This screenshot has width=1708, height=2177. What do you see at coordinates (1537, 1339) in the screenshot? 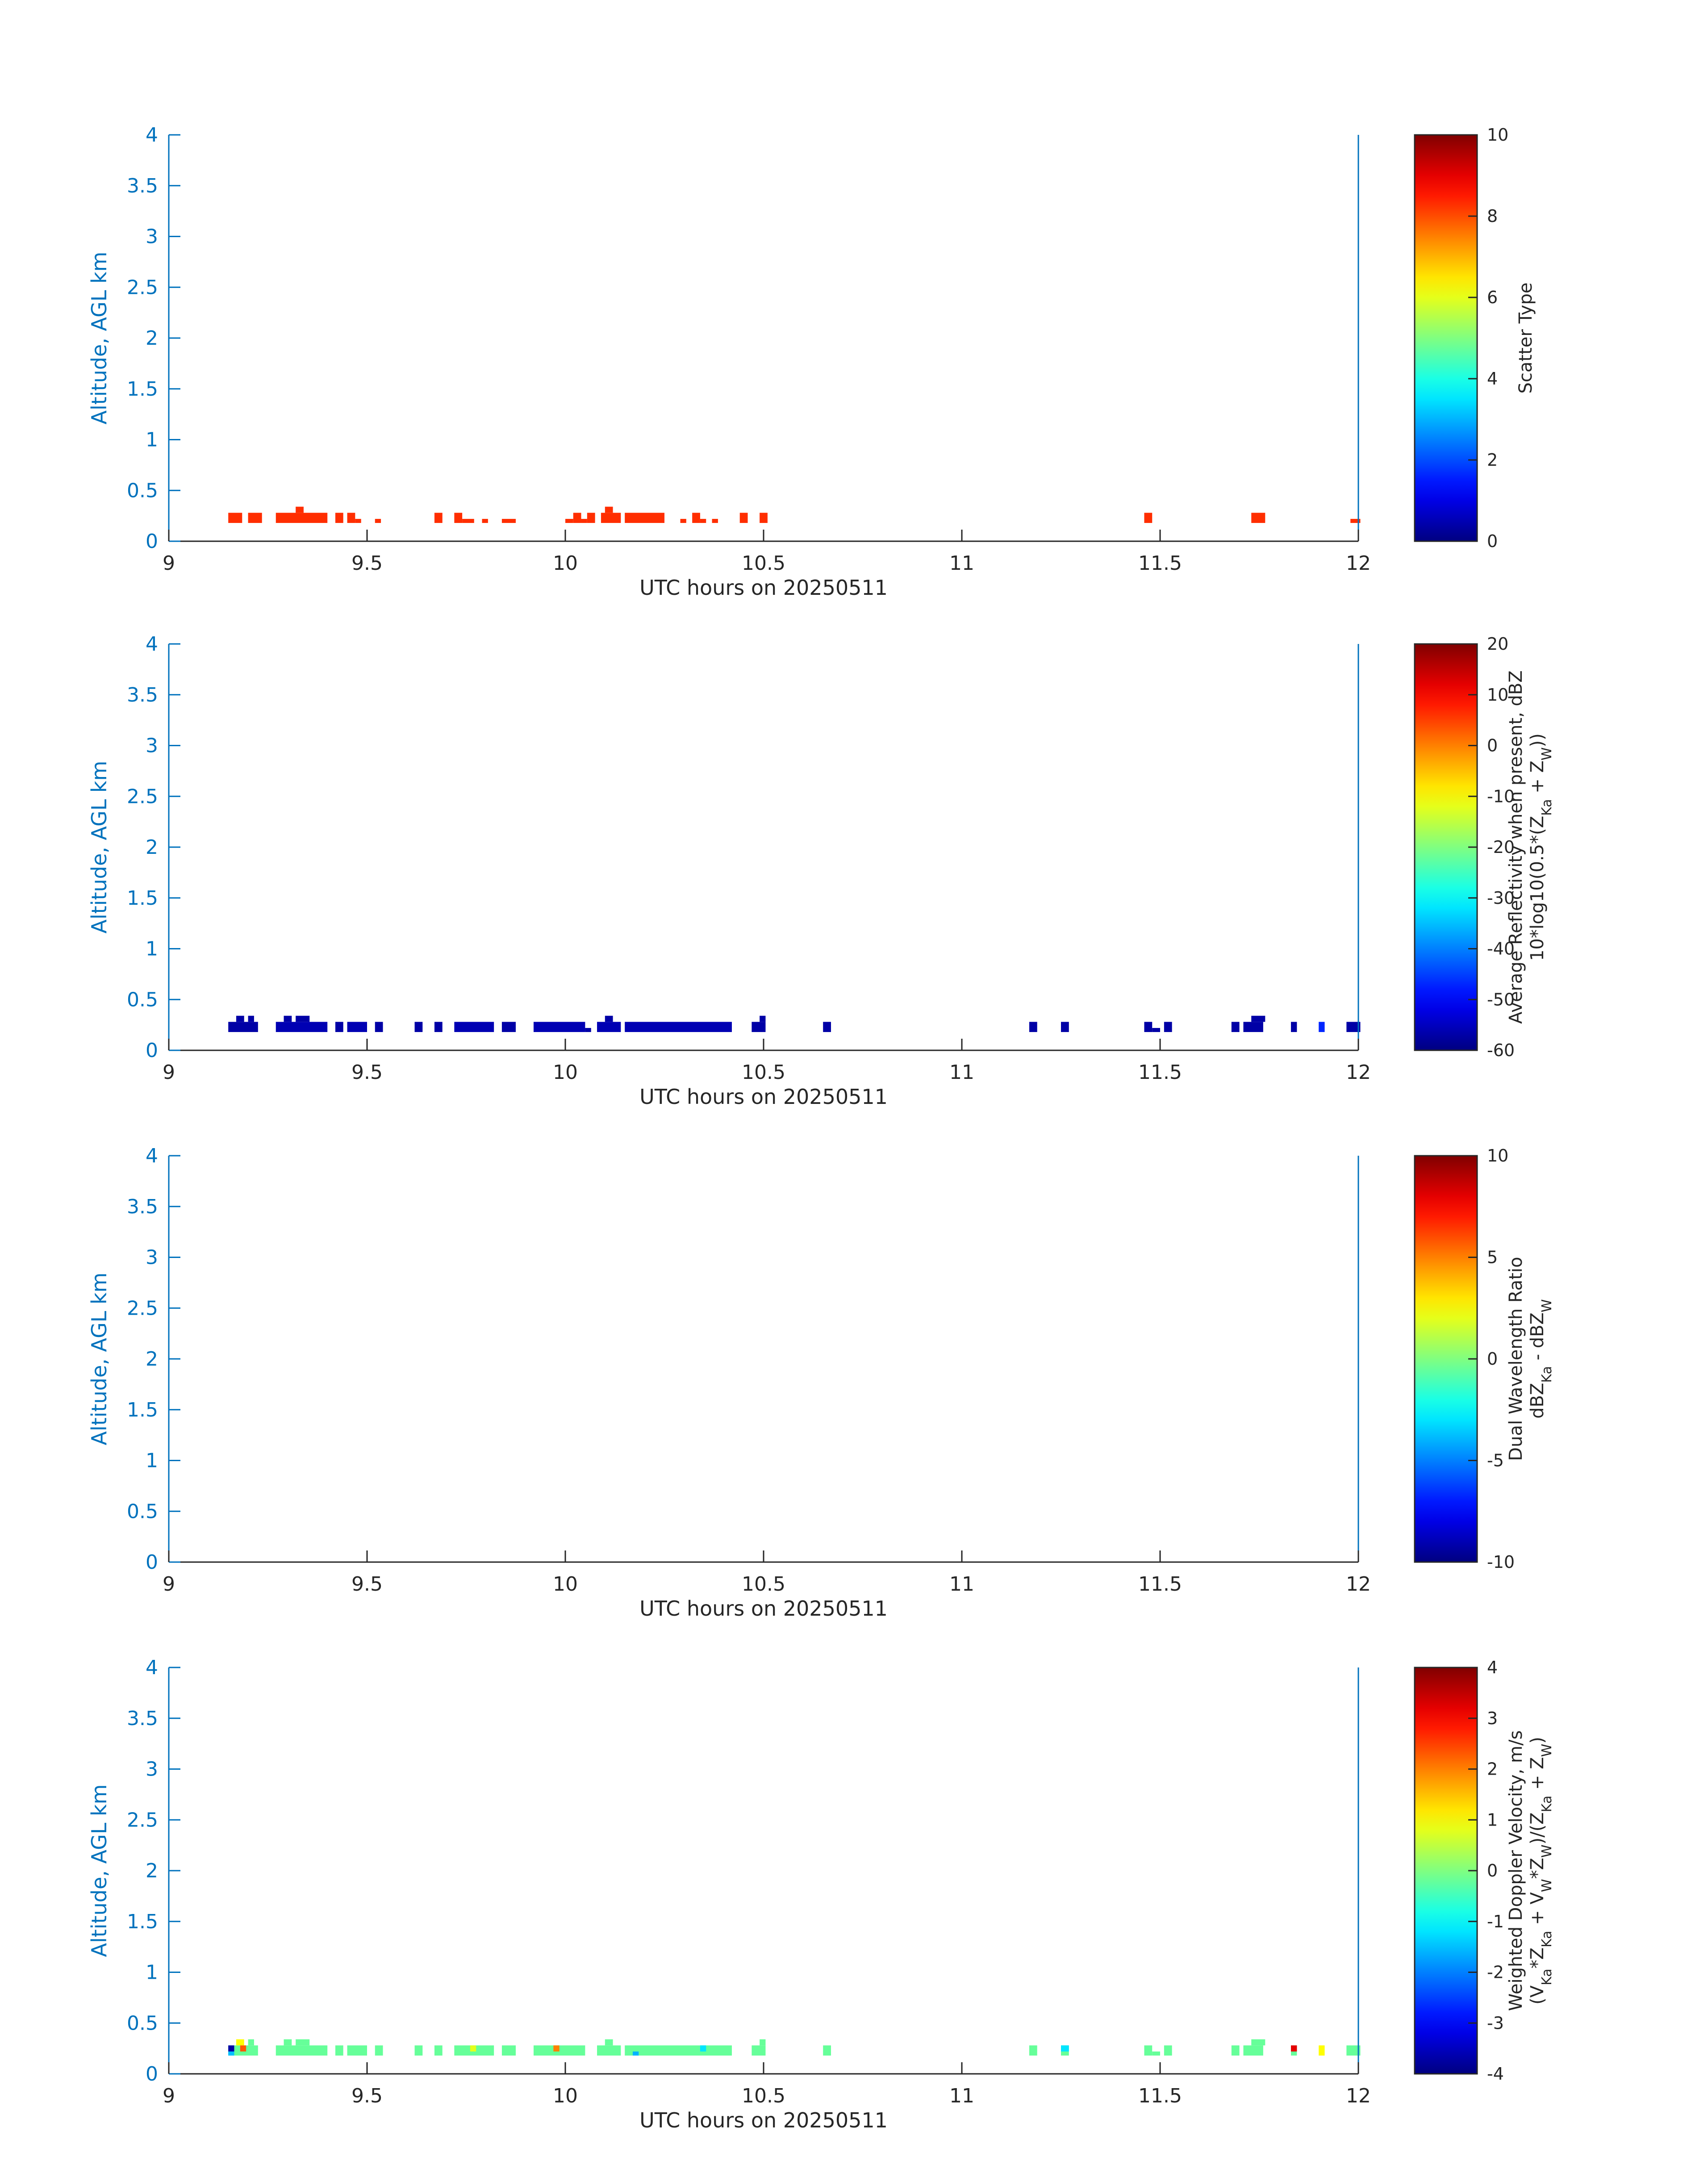
I see `colorbar-formula-text: - dBZ` at bounding box center [1537, 1339].